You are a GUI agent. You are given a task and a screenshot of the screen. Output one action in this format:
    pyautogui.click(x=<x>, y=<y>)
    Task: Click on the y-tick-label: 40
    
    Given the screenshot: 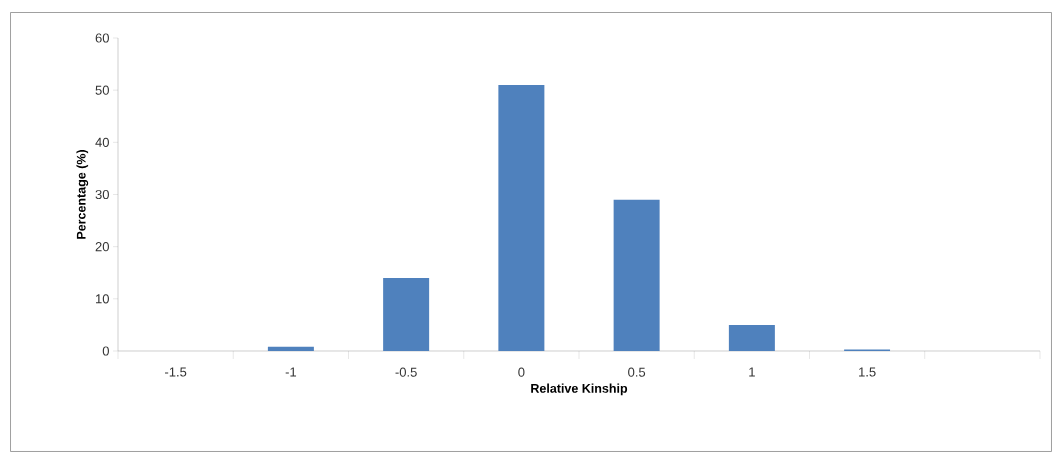 What is the action you would take?
    pyautogui.click(x=102, y=142)
    